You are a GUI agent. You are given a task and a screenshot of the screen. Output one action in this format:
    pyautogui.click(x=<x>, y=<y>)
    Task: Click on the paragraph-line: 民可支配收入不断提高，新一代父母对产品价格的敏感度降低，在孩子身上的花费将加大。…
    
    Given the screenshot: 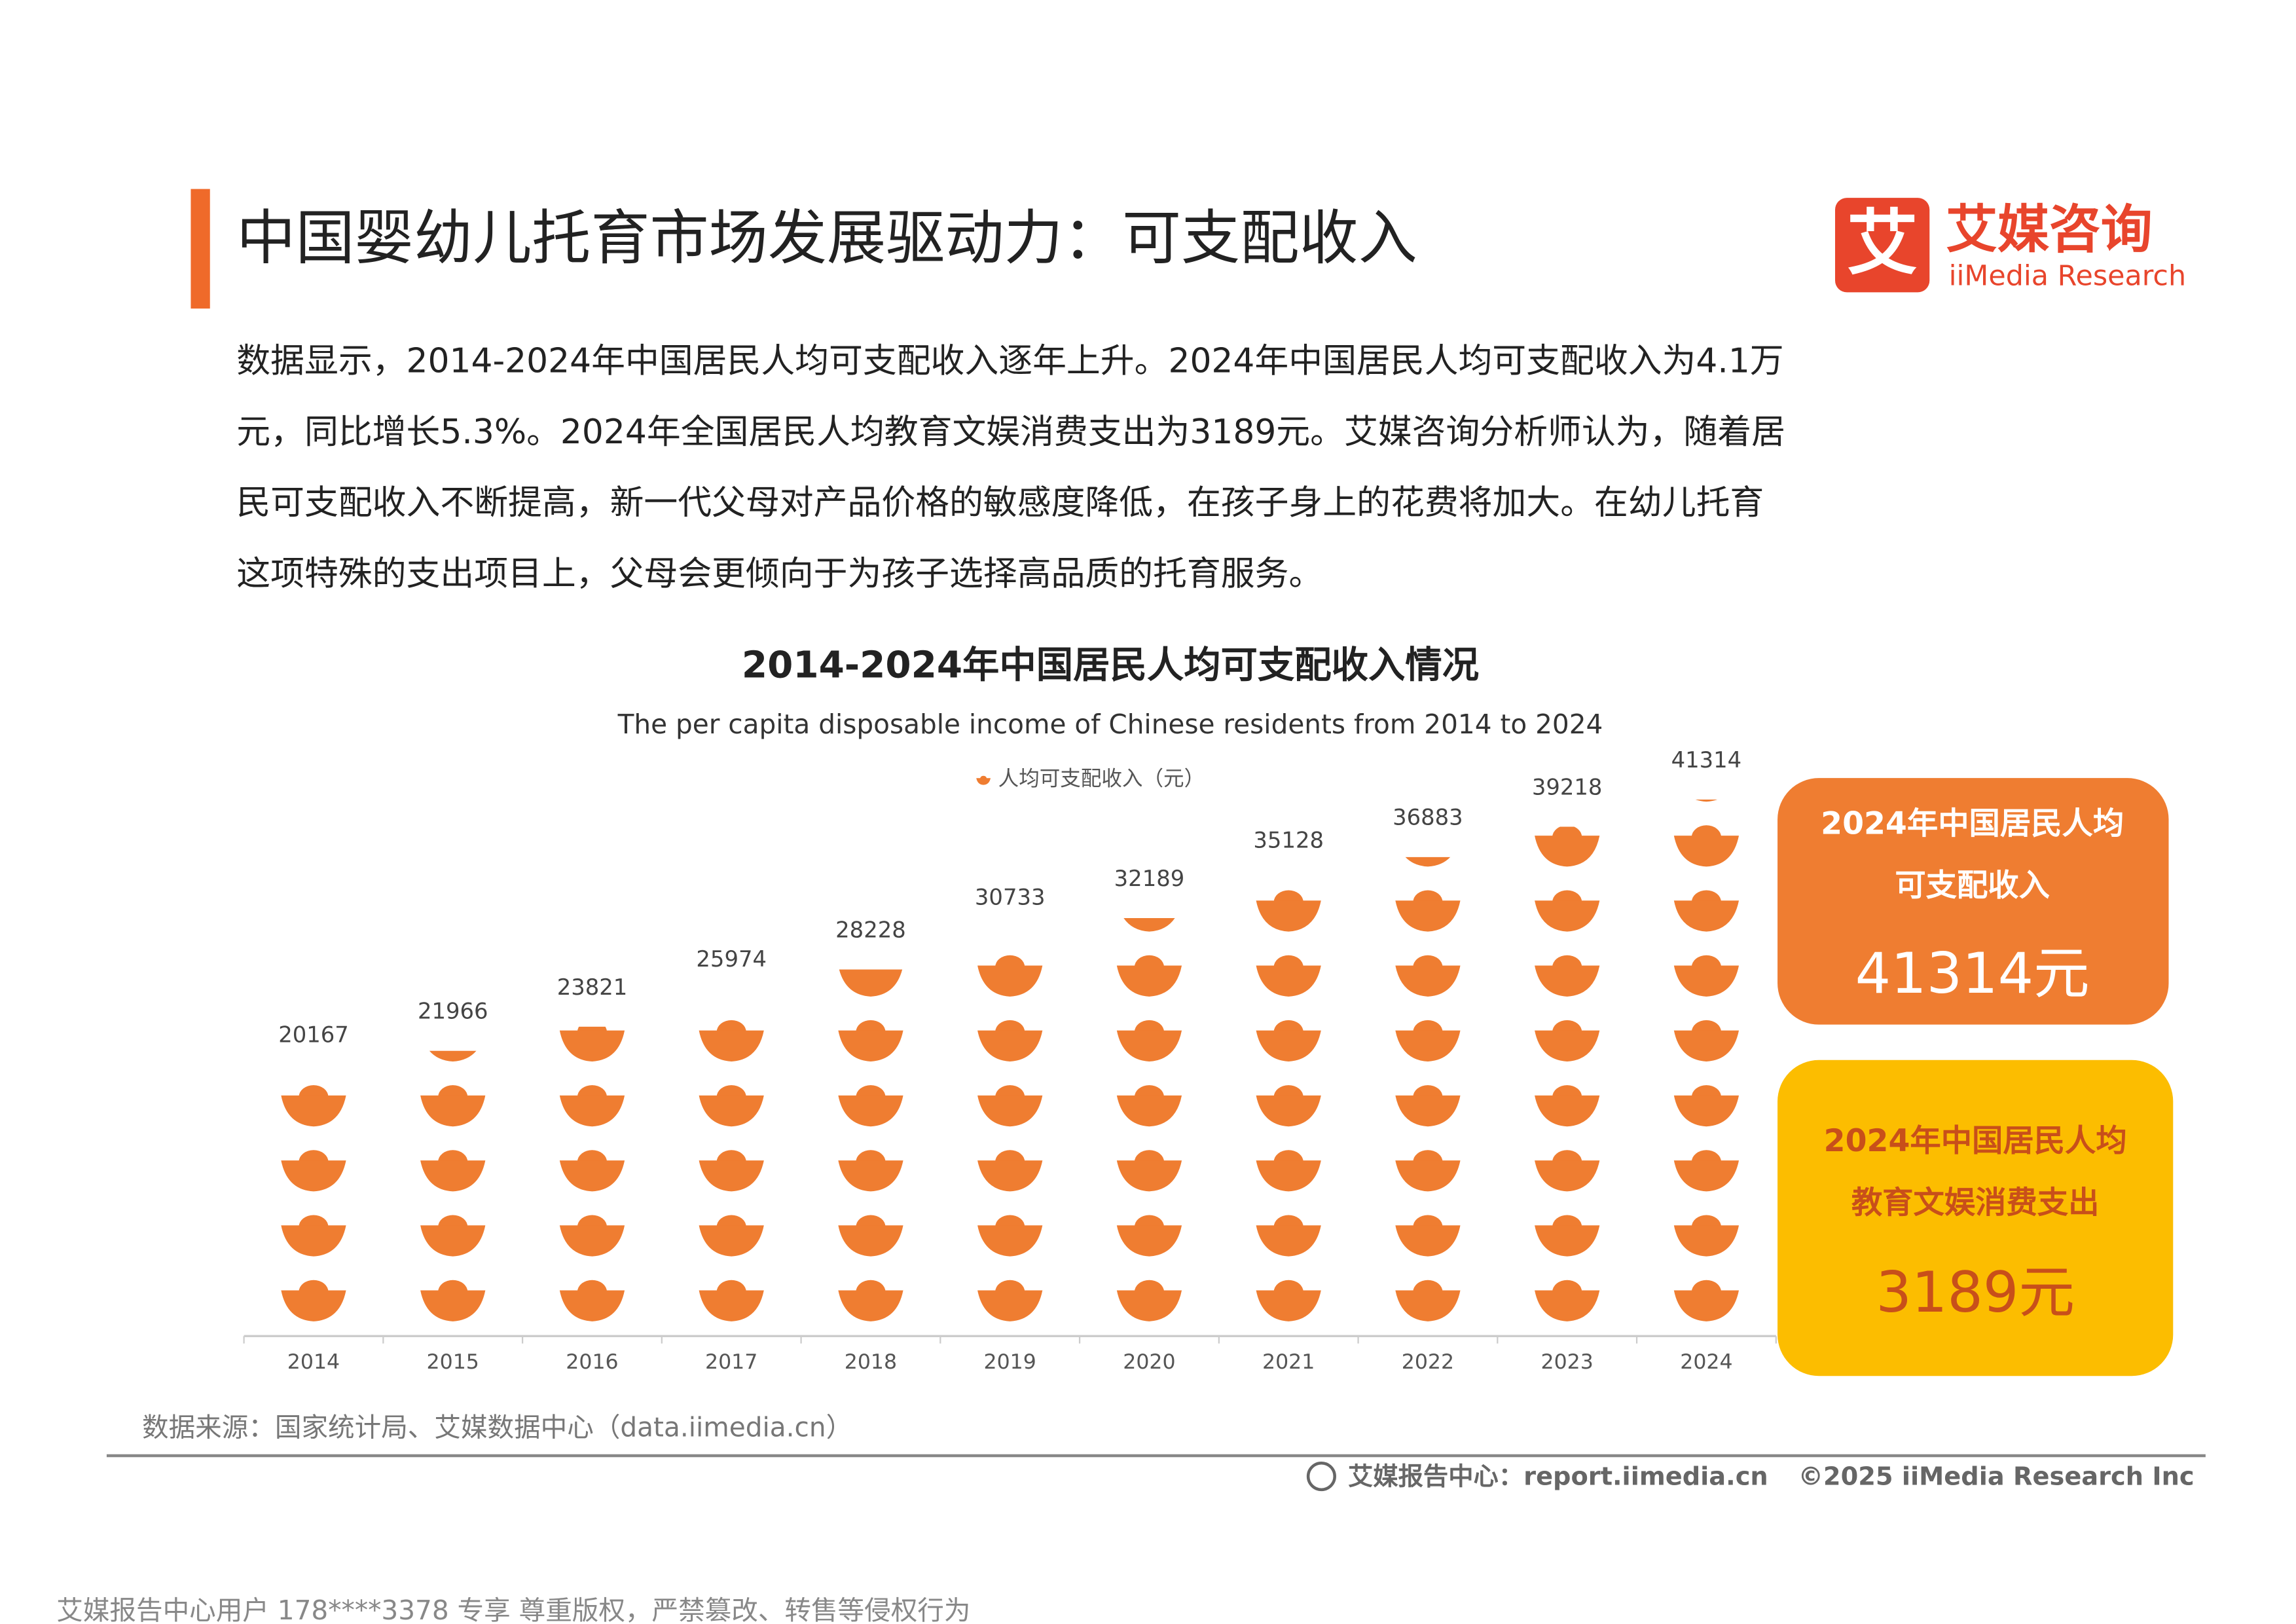 What is the action you would take?
    pyautogui.click(x=1000, y=503)
    